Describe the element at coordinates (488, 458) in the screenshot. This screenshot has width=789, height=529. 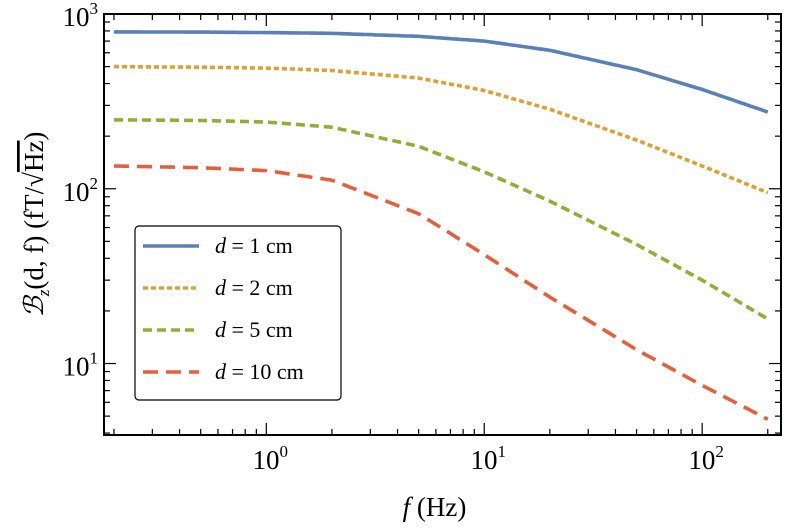
I see `x-tick-label: 10¹` at that location.